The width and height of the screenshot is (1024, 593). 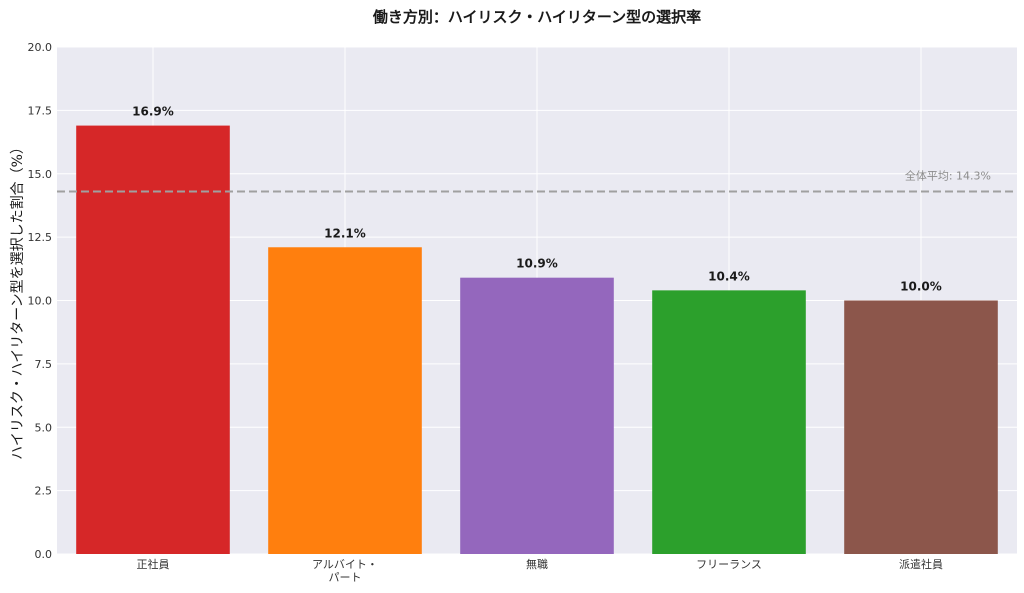 I want to click on y-axis-label: ハイリスク・ハイリターン型を選択した割合（%）, so click(x=17, y=300).